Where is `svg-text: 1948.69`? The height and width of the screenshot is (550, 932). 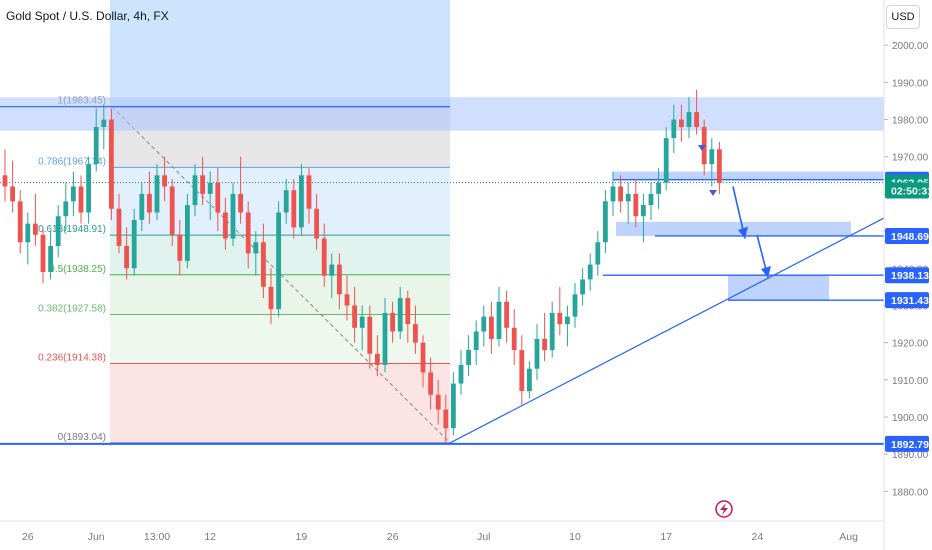 svg-text: 1948.69 is located at coordinates (910, 237).